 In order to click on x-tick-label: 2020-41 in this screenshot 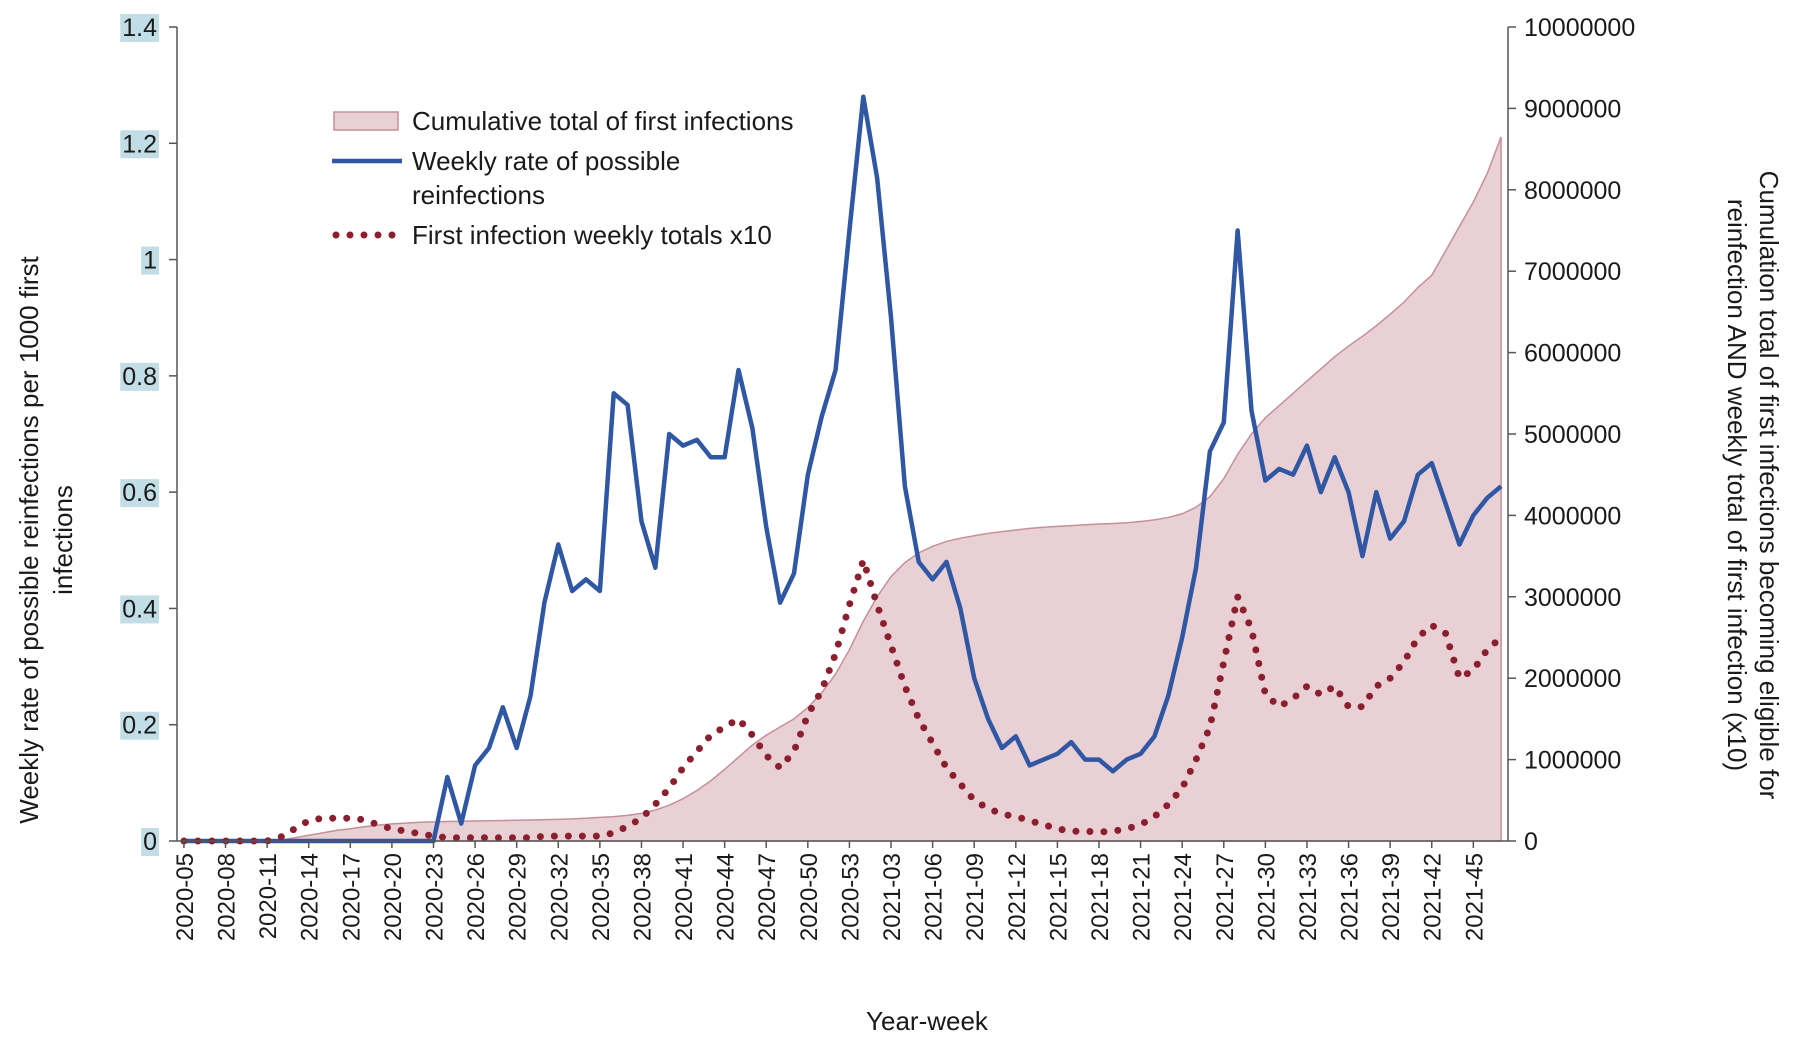, I will do `click(684, 897)`.